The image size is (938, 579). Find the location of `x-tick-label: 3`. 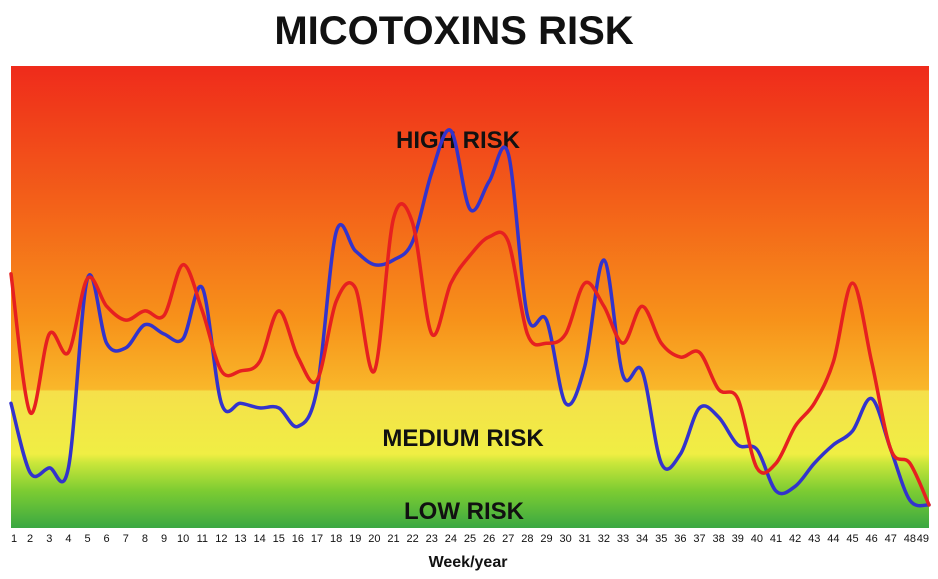

x-tick-label: 3 is located at coordinates (49, 539).